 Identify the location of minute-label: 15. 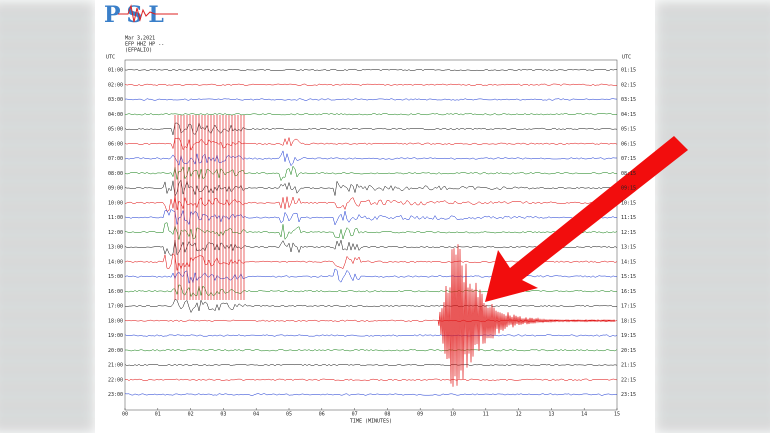
(617, 415).